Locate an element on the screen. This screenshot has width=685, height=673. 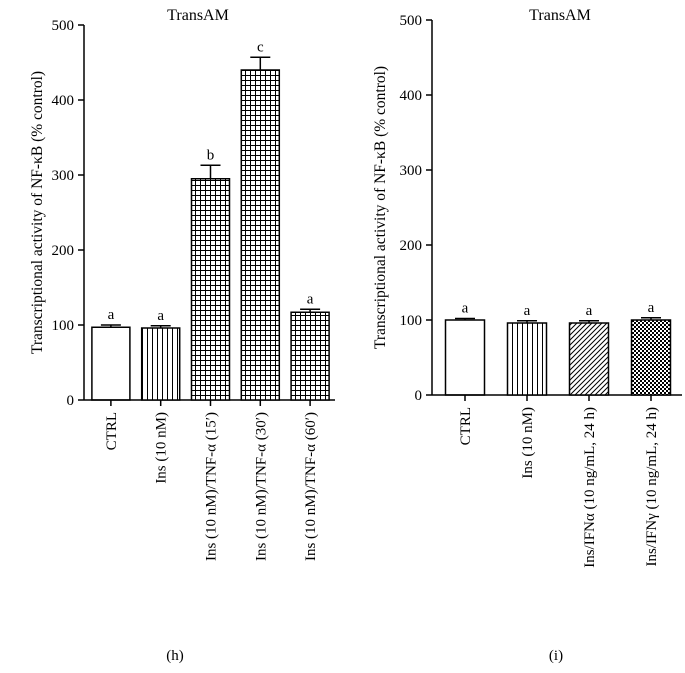
panel-label: (h) is located at coordinates (175, 656).